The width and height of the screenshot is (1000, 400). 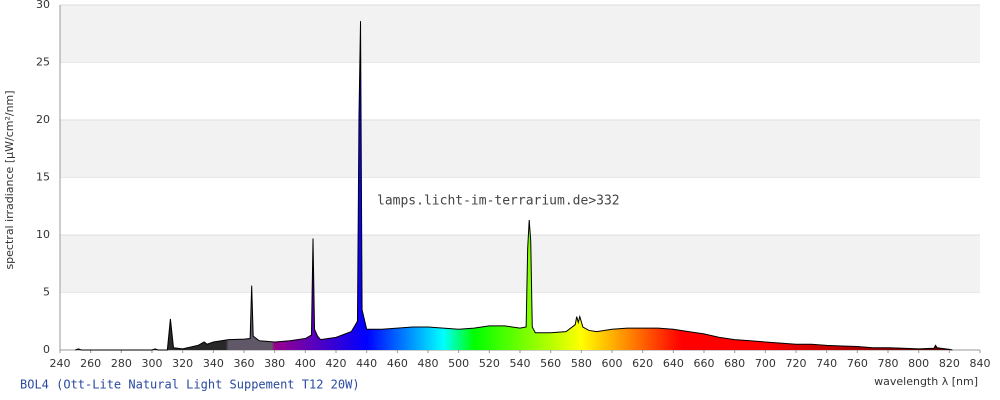 I want to click on x-tick-label: 320, so click(x=182, y=363).